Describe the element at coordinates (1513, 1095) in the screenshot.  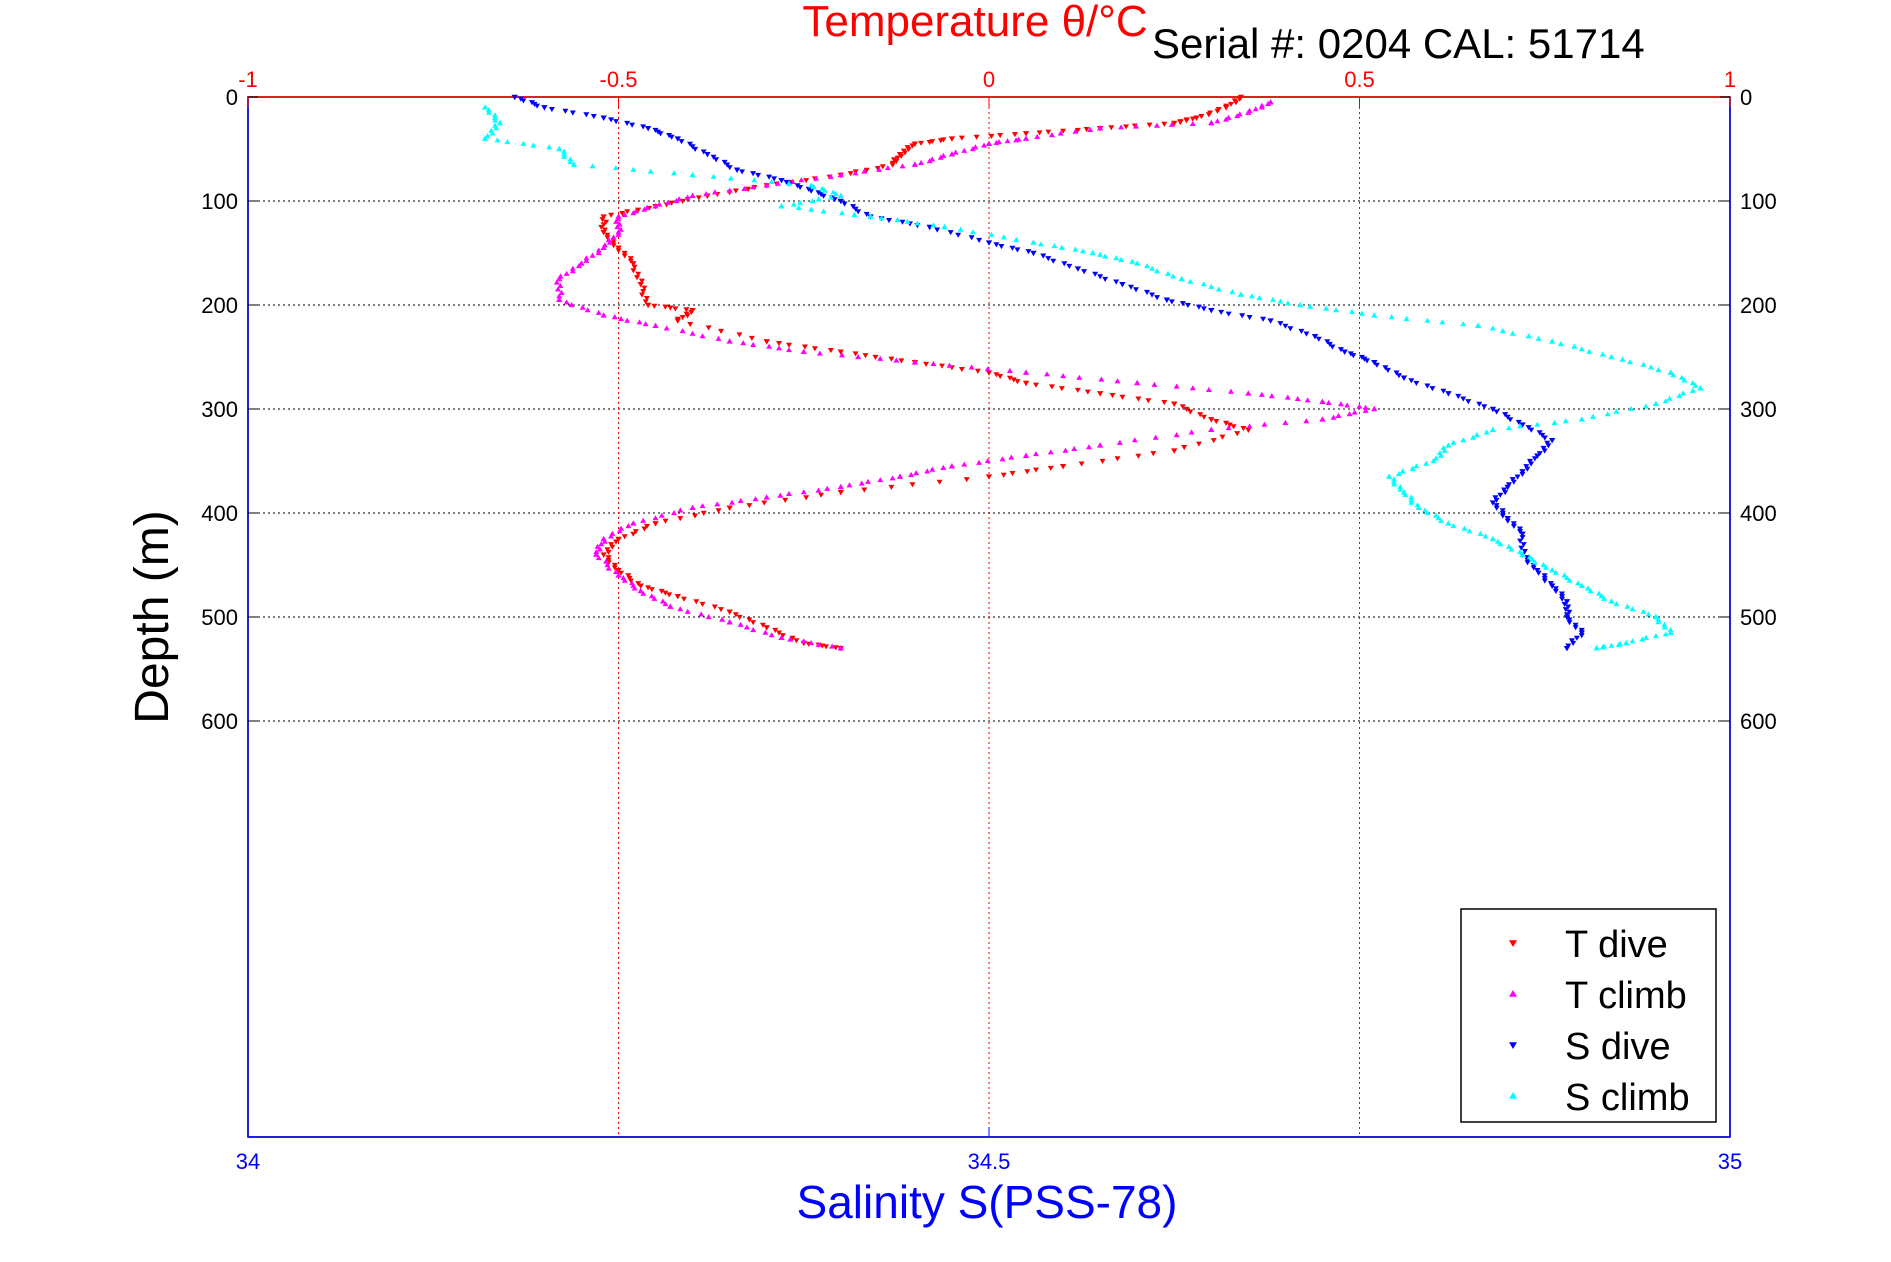
I see `legend-marker-s-climb` at that location.